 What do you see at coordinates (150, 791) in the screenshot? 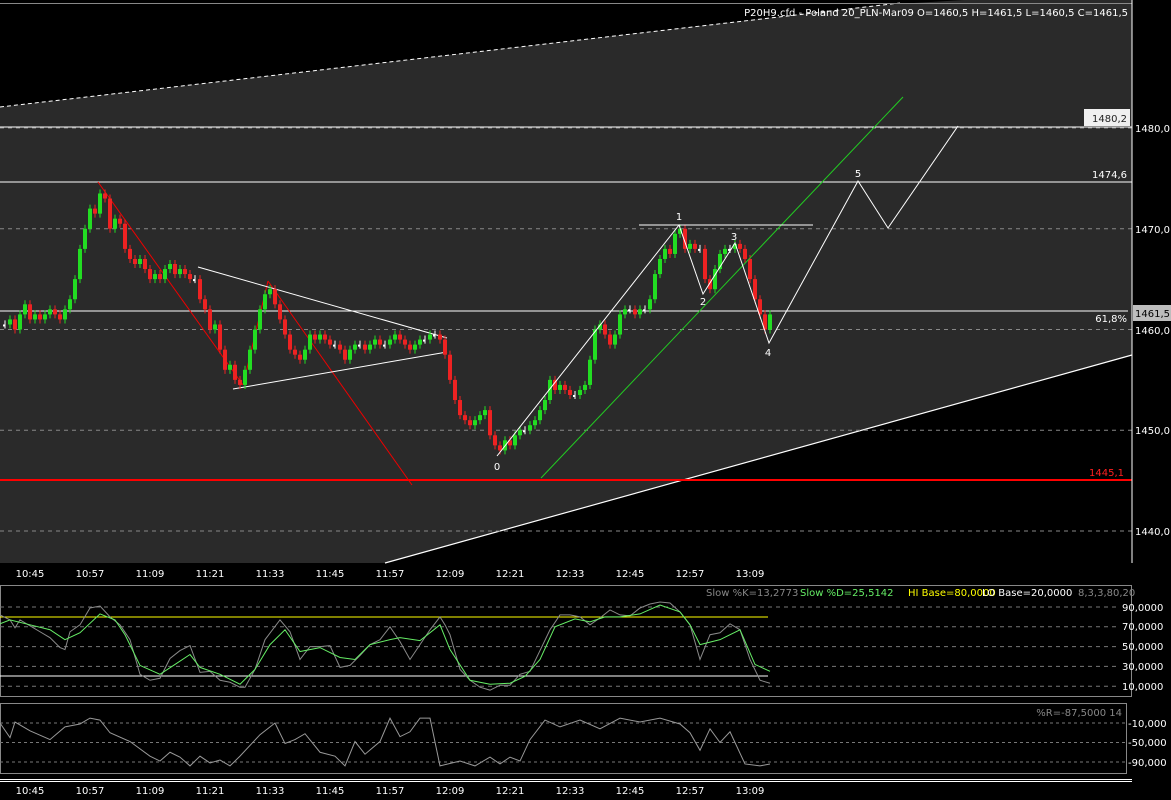
I see `time-label: 11:09` at bounding box center [150, 791].